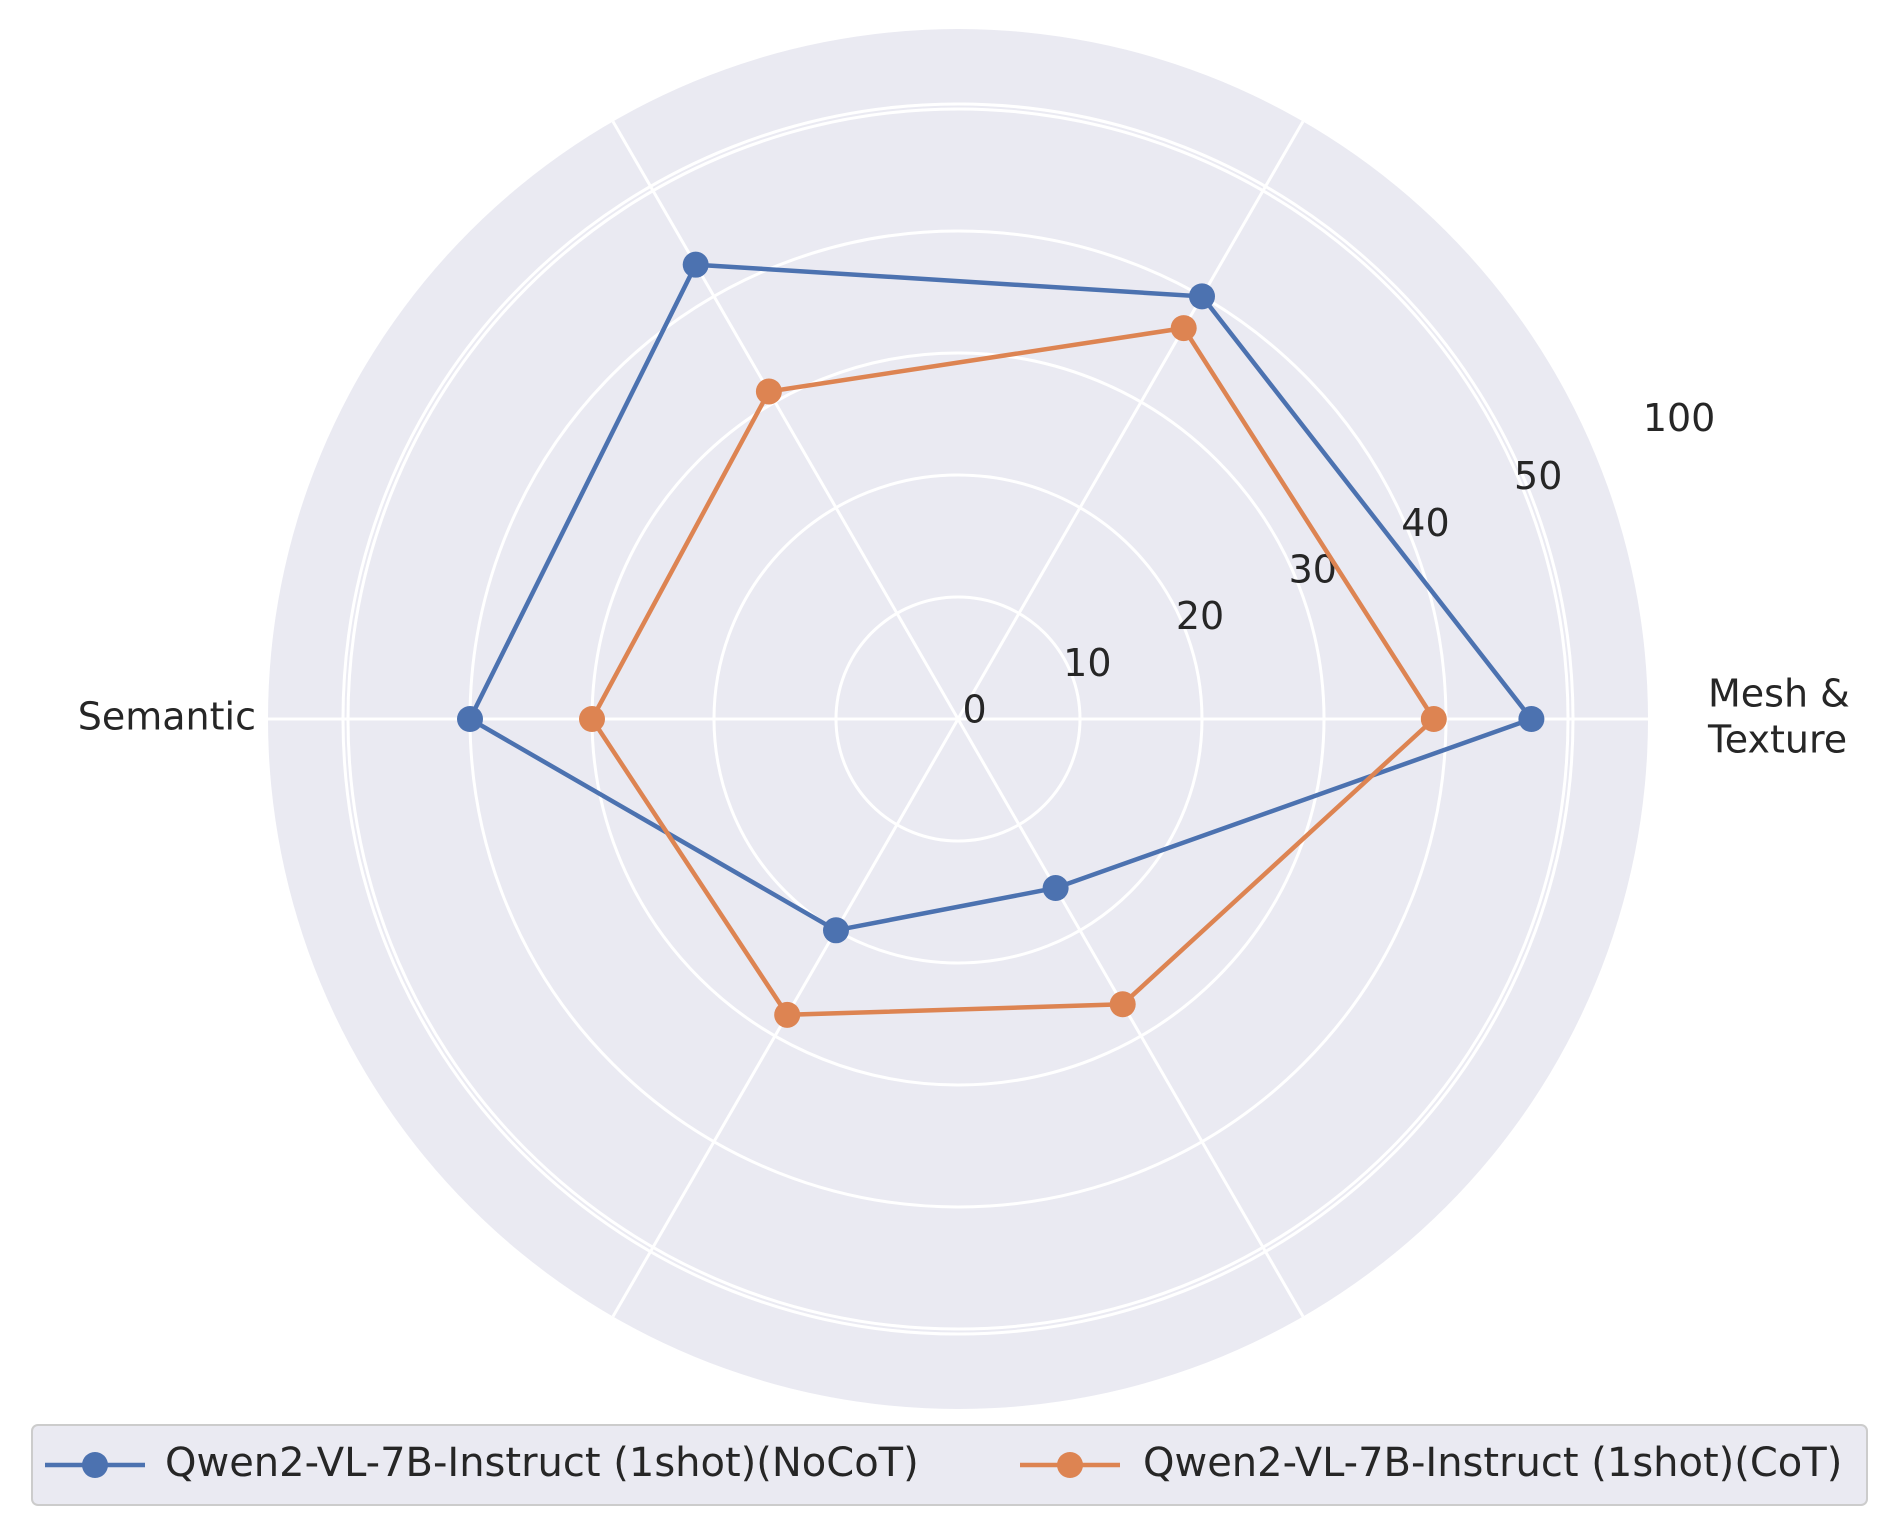 The height and width of the screenshot is (1523, 1902). I want to click on radial-tick-label: 20, so click(1200, 616).